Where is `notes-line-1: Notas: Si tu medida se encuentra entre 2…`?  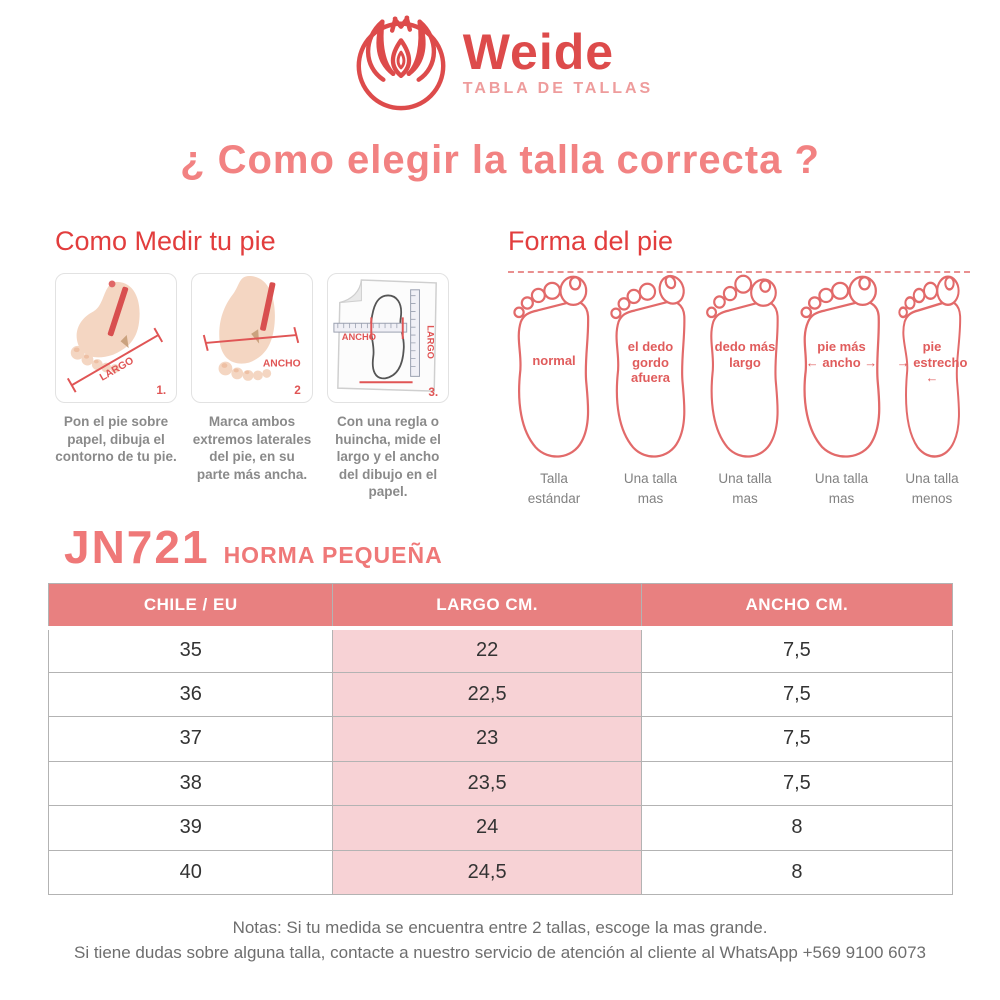 notes-line-1: Notas: Si tu medida se encuentra entre 2… is located at coordinates (500, 927).